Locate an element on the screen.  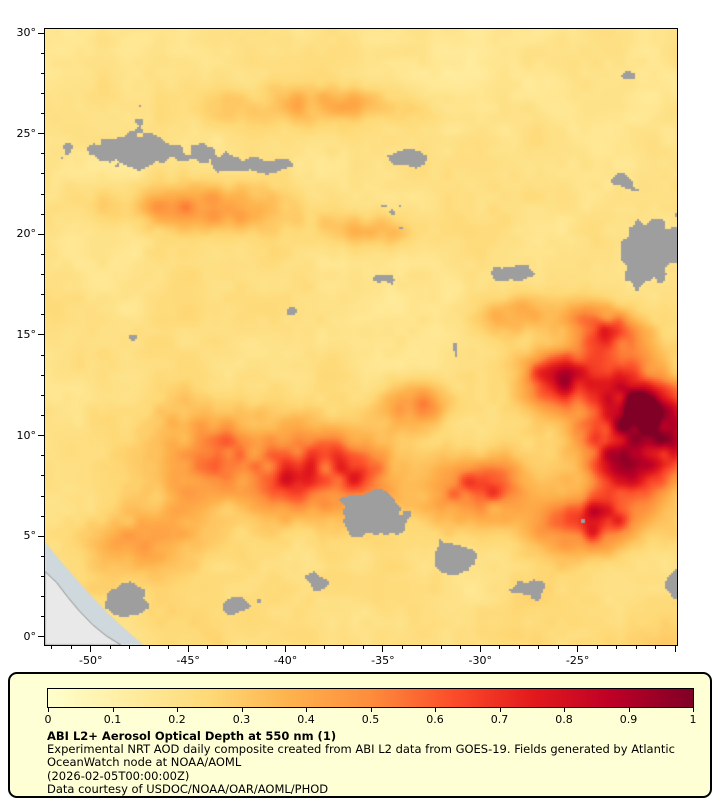
legend-line-node: OceanWatch node at NOAA/AOML is located at coordinates (144, 762).